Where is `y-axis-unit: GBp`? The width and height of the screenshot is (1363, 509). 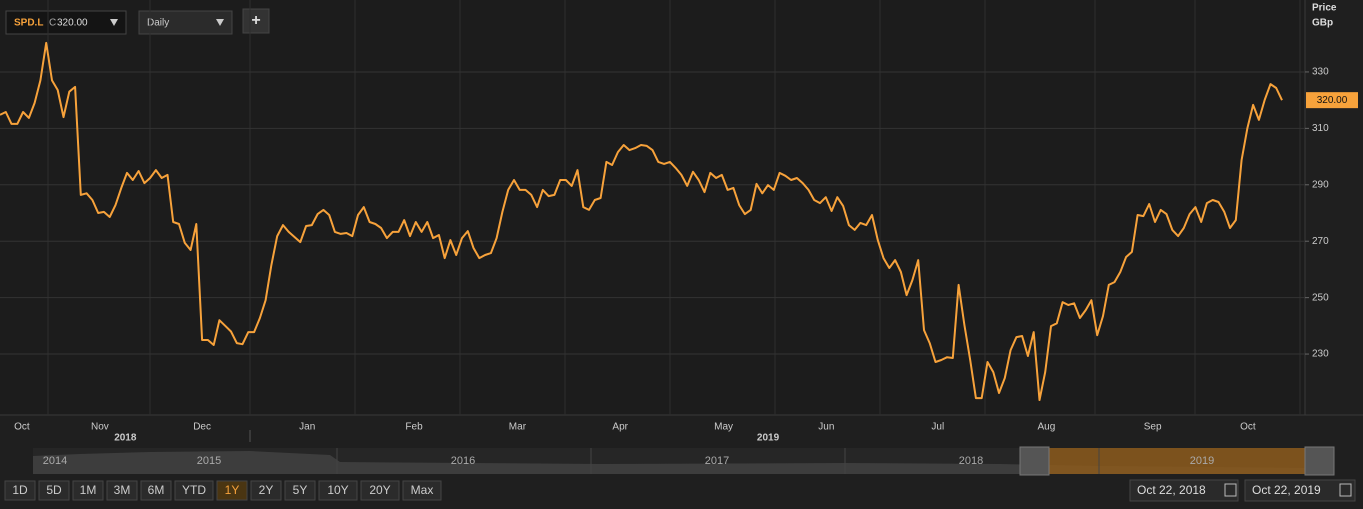 y-axis-unit: GBp is located at coordinates (1322, 23).